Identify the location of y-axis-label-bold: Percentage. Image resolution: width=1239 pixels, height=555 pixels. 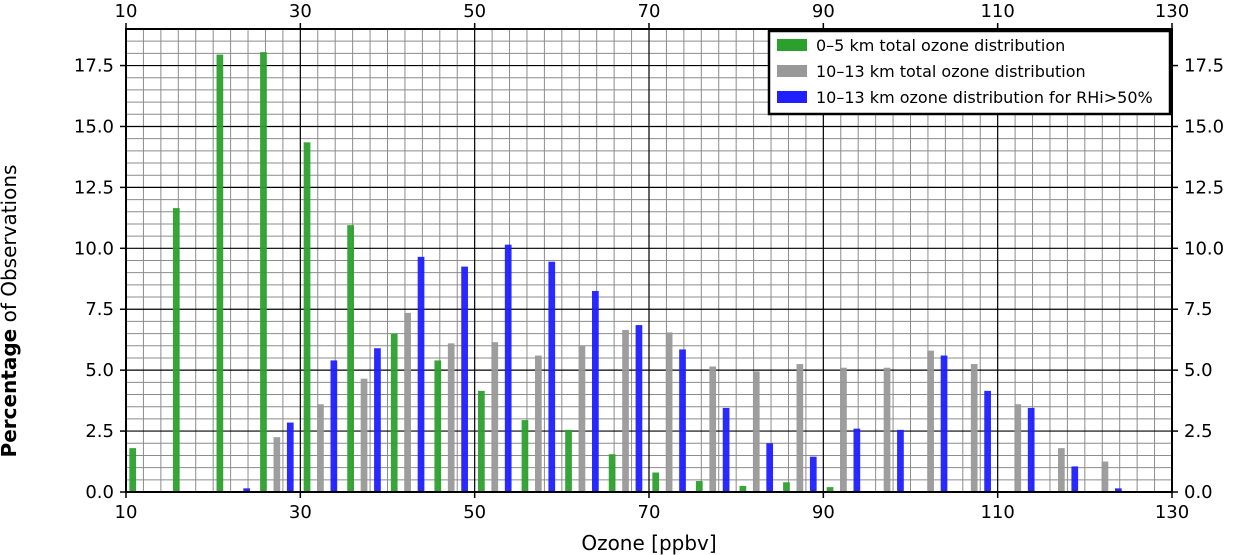
(10, 393).